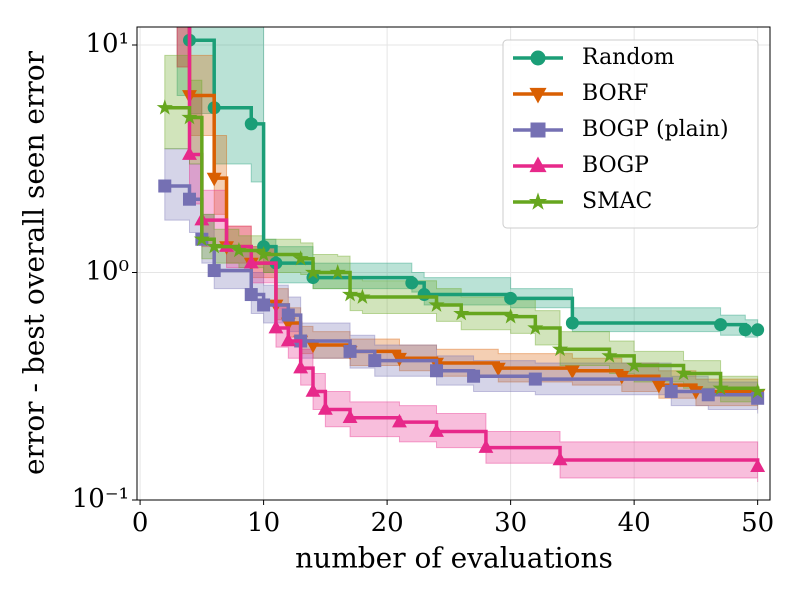 This screenshot has height=600, width=800. What do you see at coordinates (757, 523) in the screenshot?
I see `x-tick-label: 50` at bounding box center [757, 523].